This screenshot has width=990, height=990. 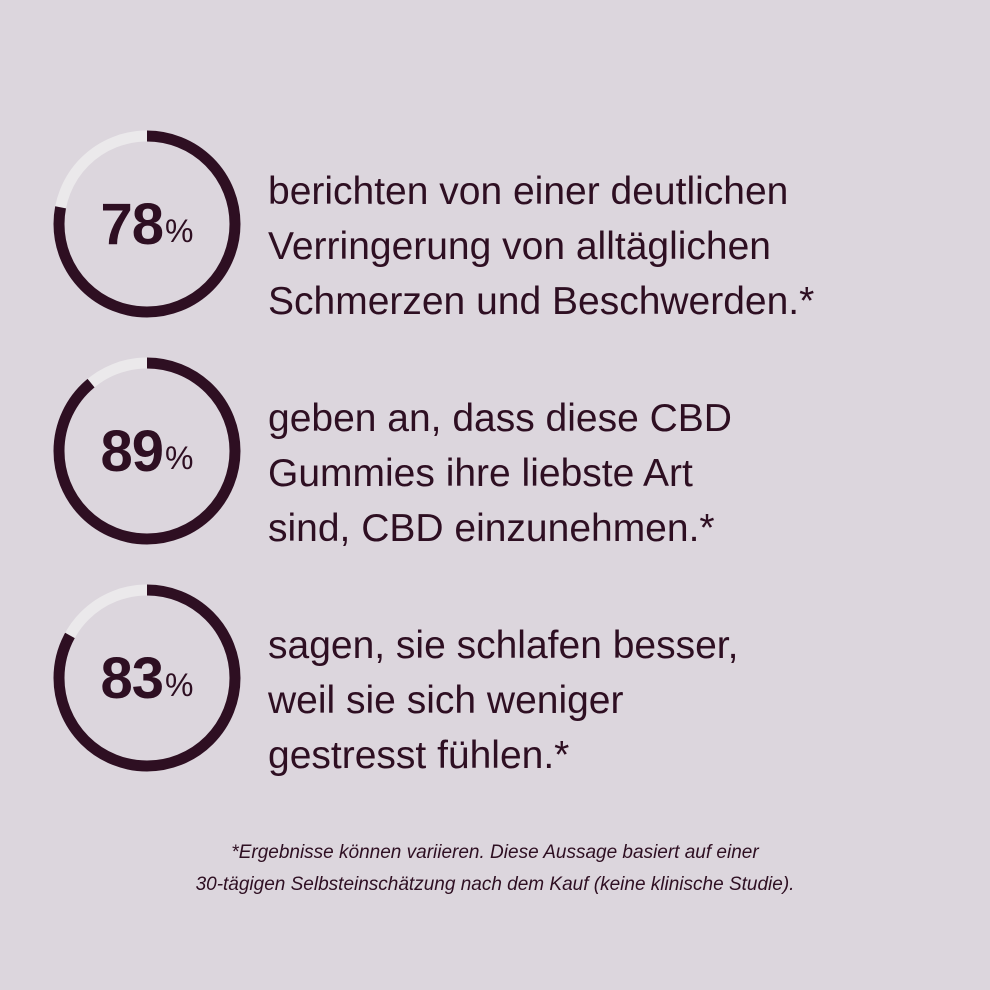 What do you see at coordinates (541, 301) in the screenshot?
I see `text-line: Schmerzen und Beschwerden.*` at bounding box center [541, 301].